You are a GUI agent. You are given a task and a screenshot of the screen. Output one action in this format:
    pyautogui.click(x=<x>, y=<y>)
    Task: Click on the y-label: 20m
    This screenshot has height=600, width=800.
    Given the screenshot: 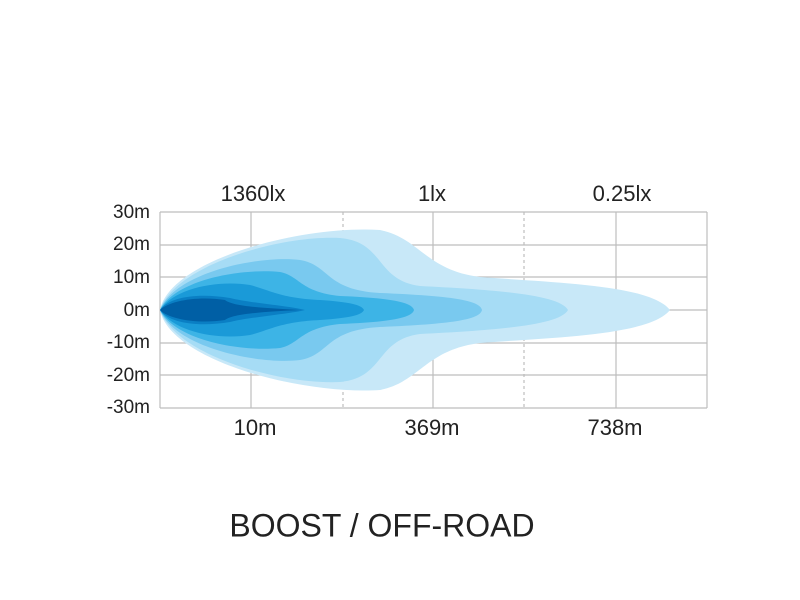 What is the action you would take?
    pyautogui.click(x=131, y=244)
    